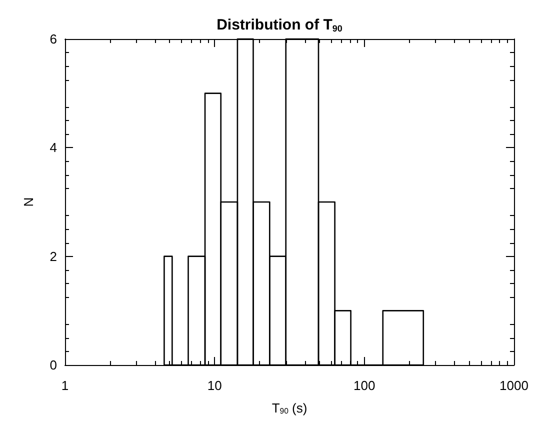 This screenshot has width=559, height=434. What do you see at coordinates (364, 385) in the screenshot?
I see `x-tick-label: 100` at bounding box center [364, 385].